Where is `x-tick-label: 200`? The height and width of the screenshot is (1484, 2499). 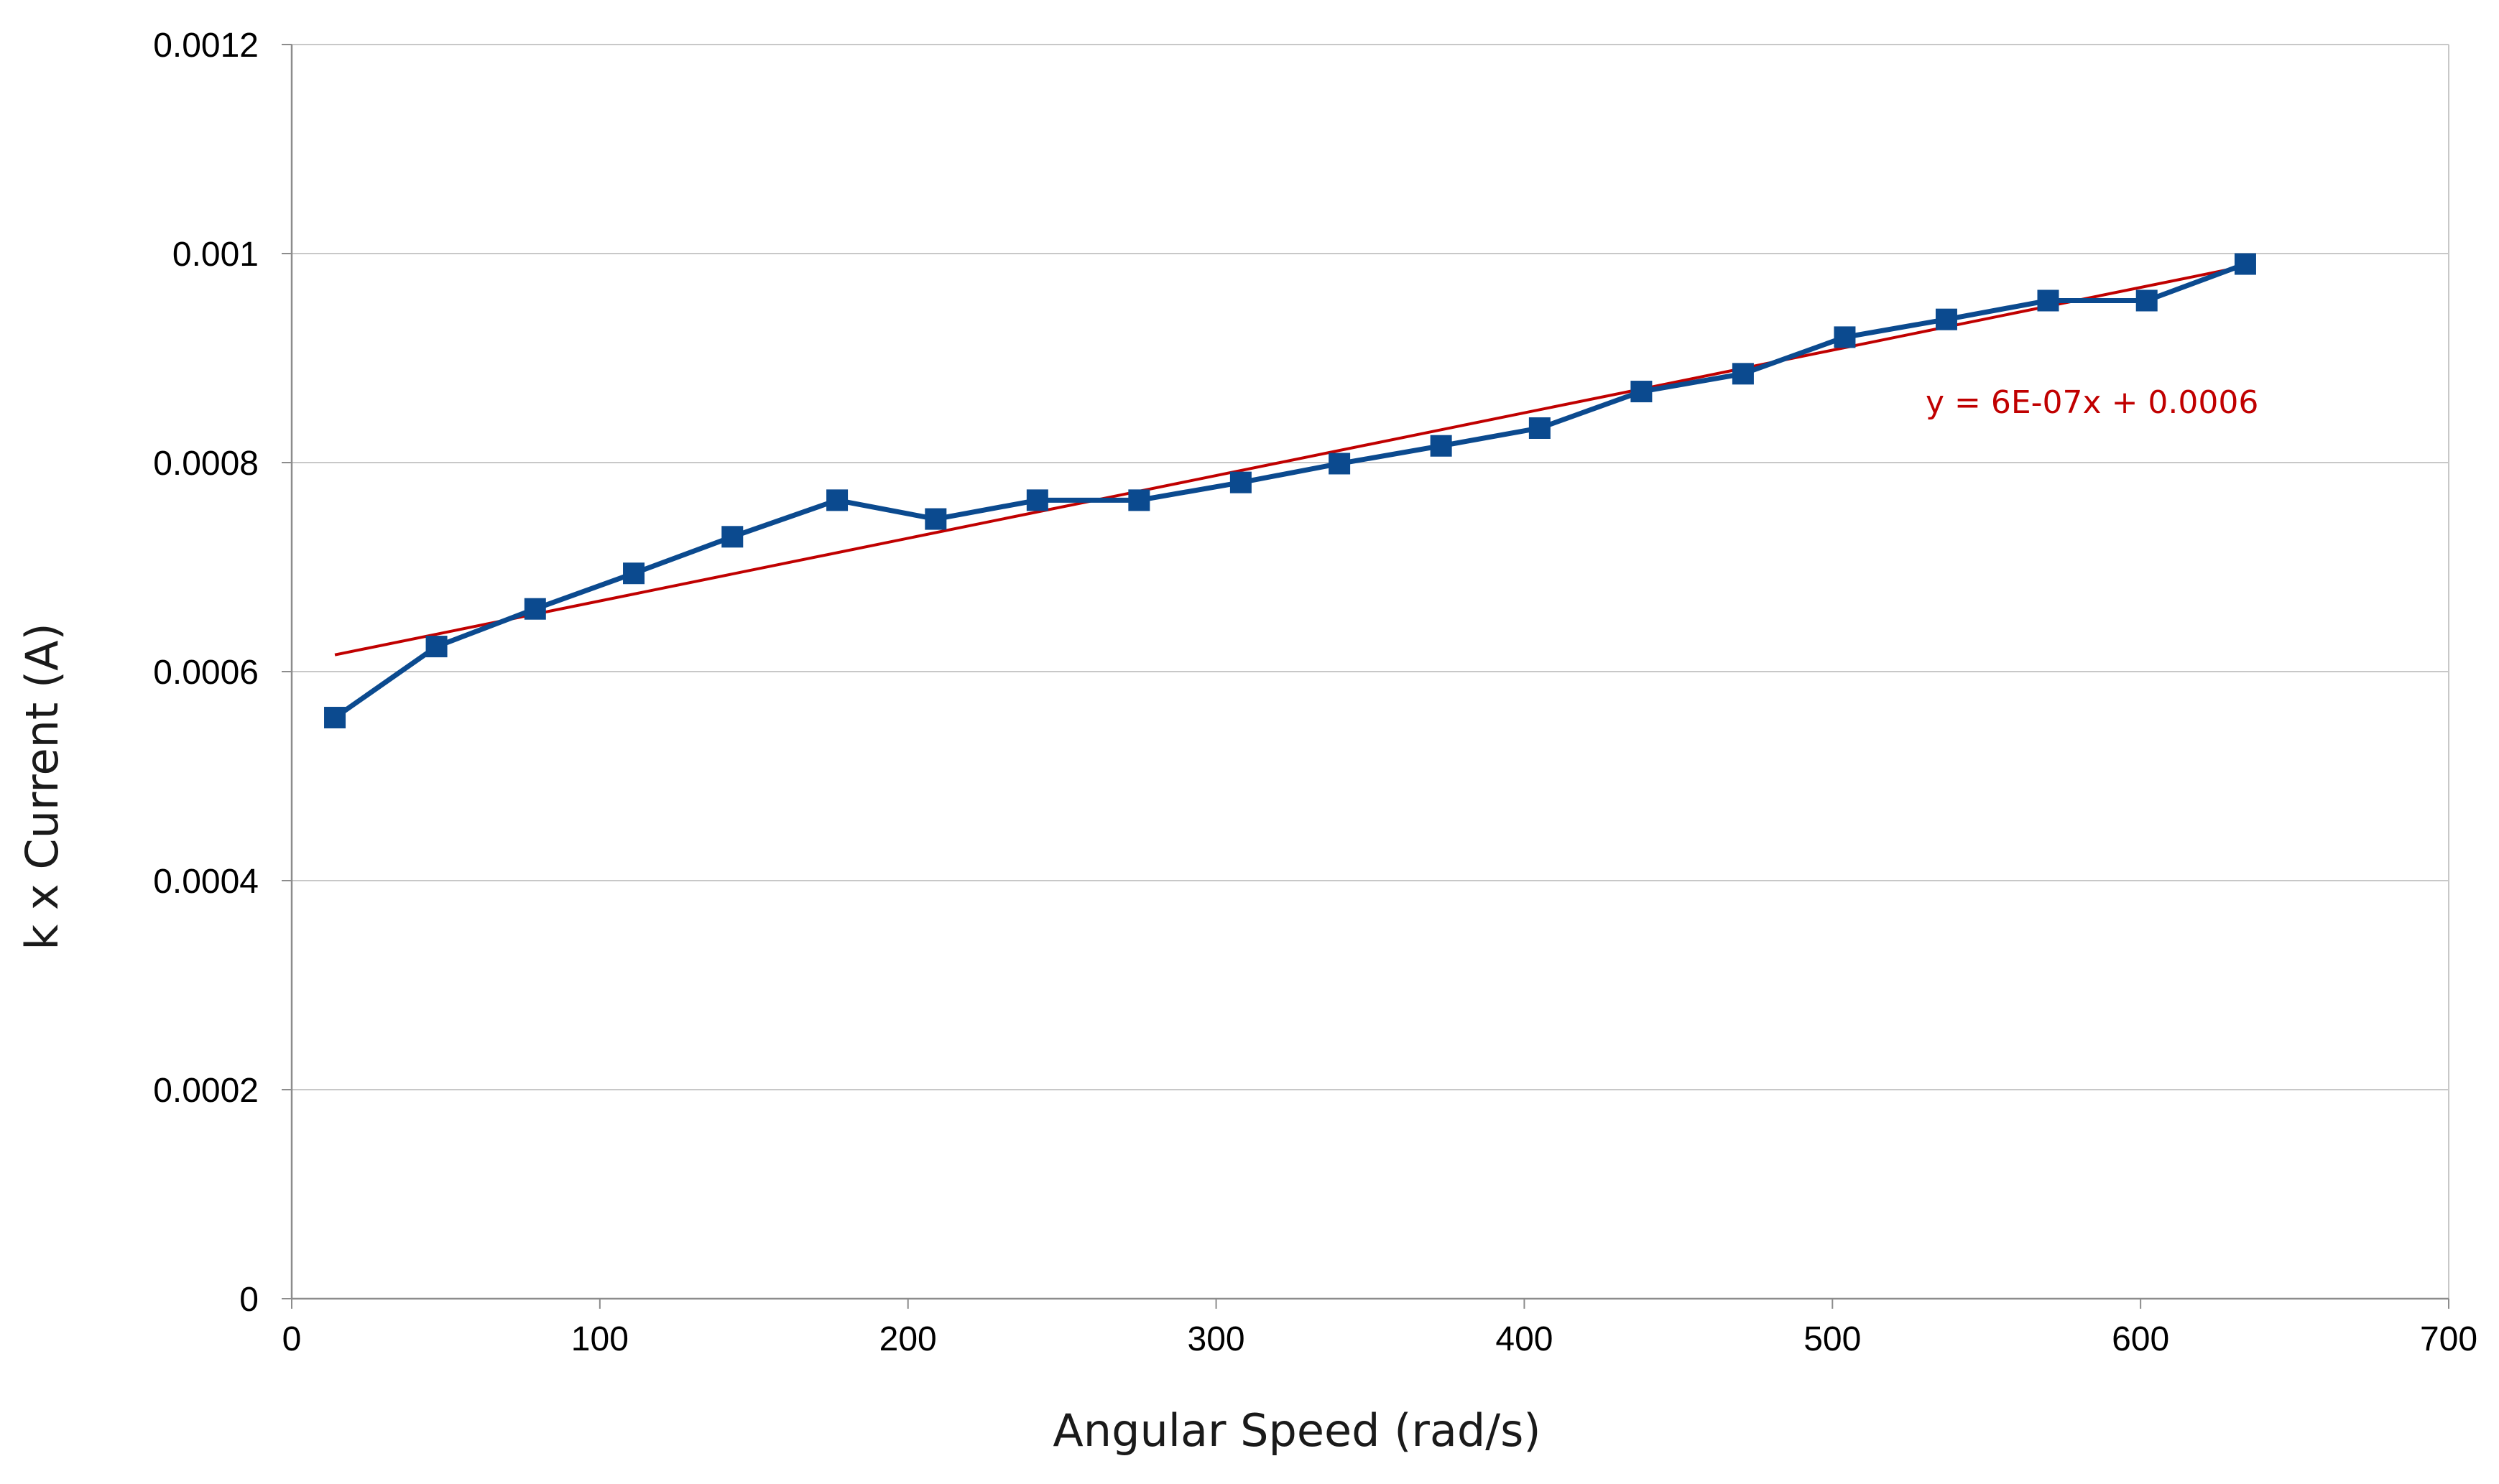
x-tick-label: 200 is located at coordinates (908, 1339).